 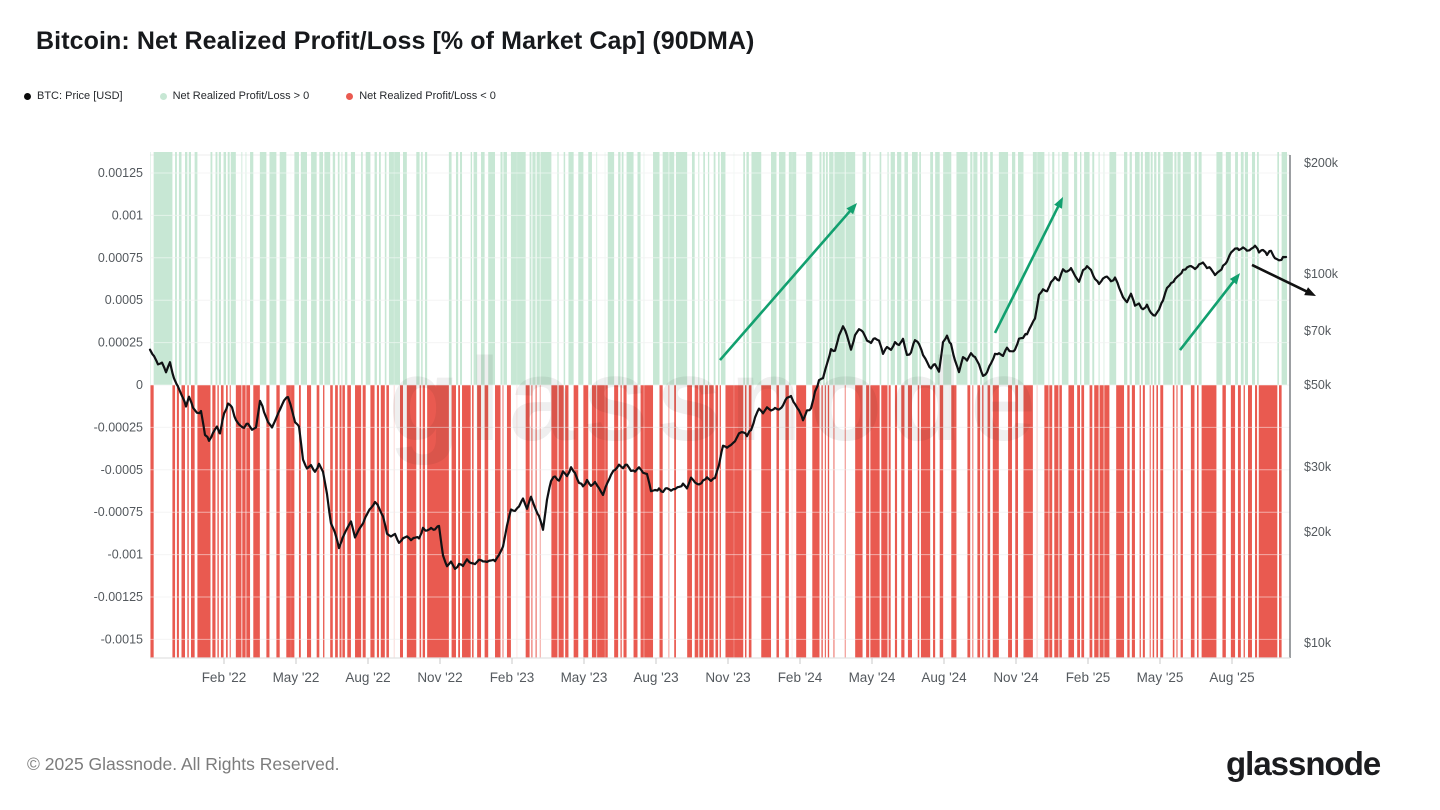 I want to click on legend-item-nrpl-positive: Net Realized Profit/Loss > 0, so click(x=234, y=96).